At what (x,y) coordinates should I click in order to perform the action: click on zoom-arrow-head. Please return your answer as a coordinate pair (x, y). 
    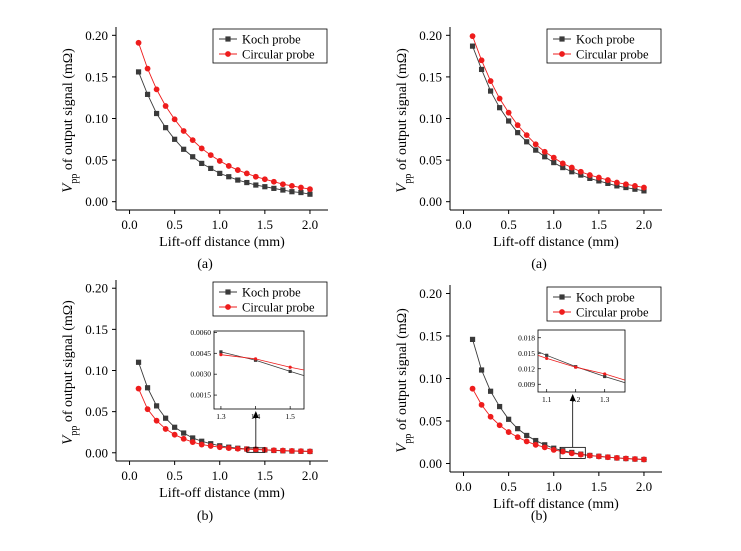
    Looking at the image, I should click on (572, 397).